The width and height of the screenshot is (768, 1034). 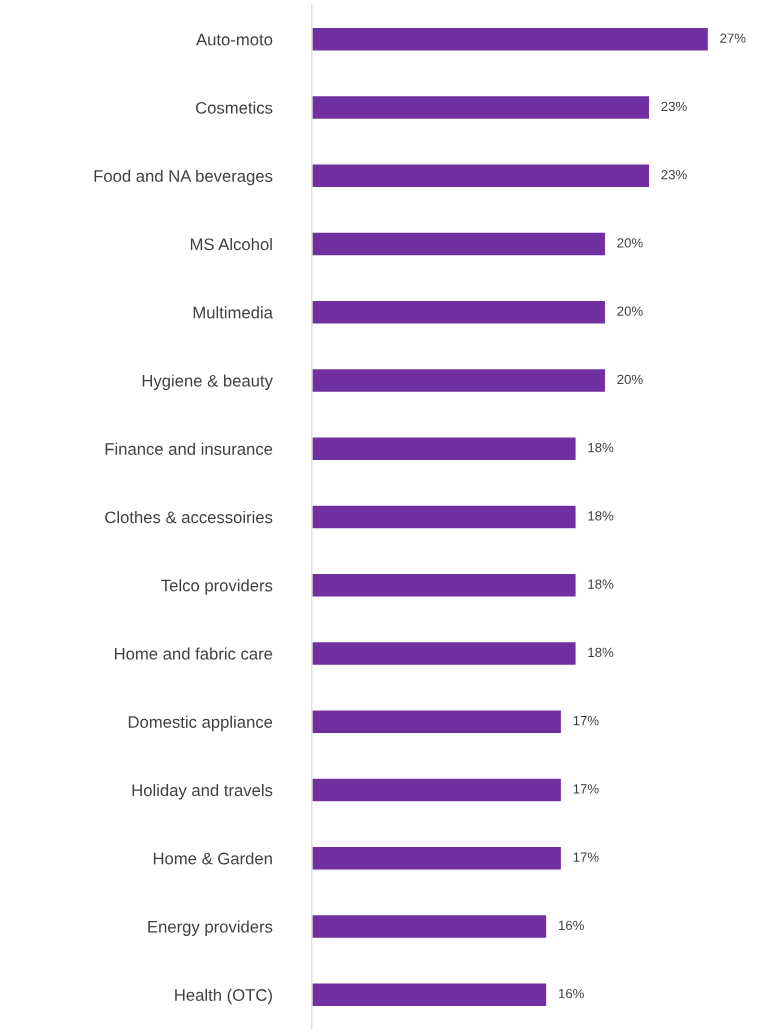 I want to click on y-tick-label: Hygiene & beauty, so click(x=207, y=382).